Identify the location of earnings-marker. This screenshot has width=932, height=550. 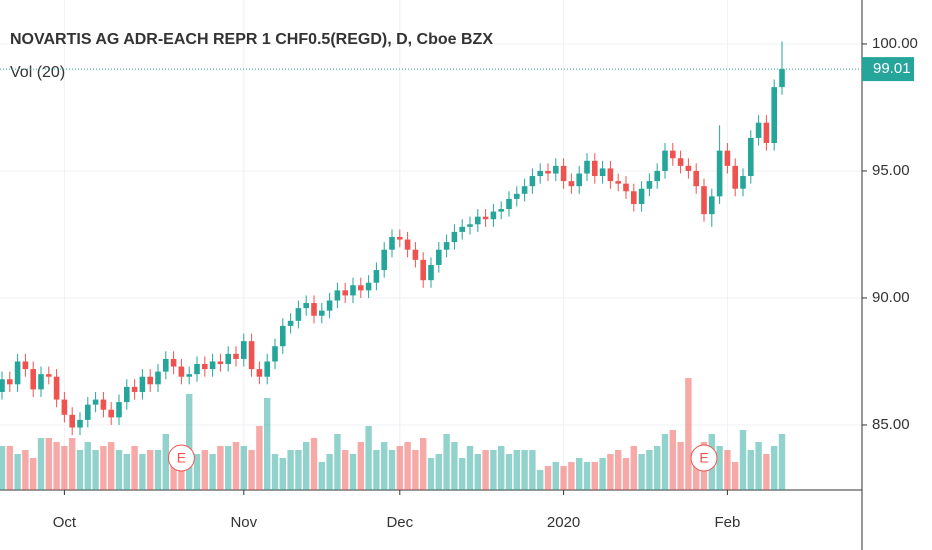
(181, 458).